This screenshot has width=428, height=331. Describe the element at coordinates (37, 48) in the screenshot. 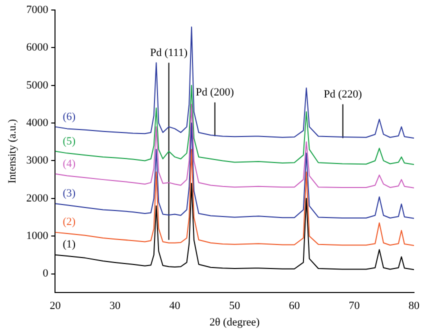

I see `y-tick-label: 6000` at that location.